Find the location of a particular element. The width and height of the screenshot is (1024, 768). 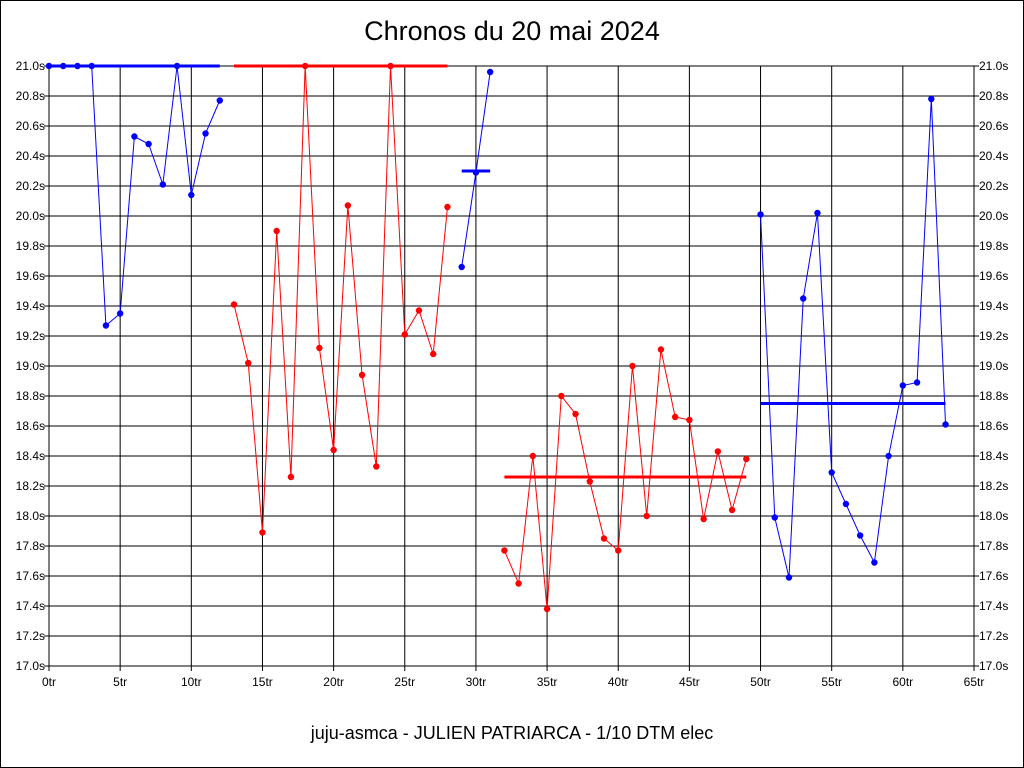

y-tick-label-right: 18.2s is located at coordinates (993, 486).